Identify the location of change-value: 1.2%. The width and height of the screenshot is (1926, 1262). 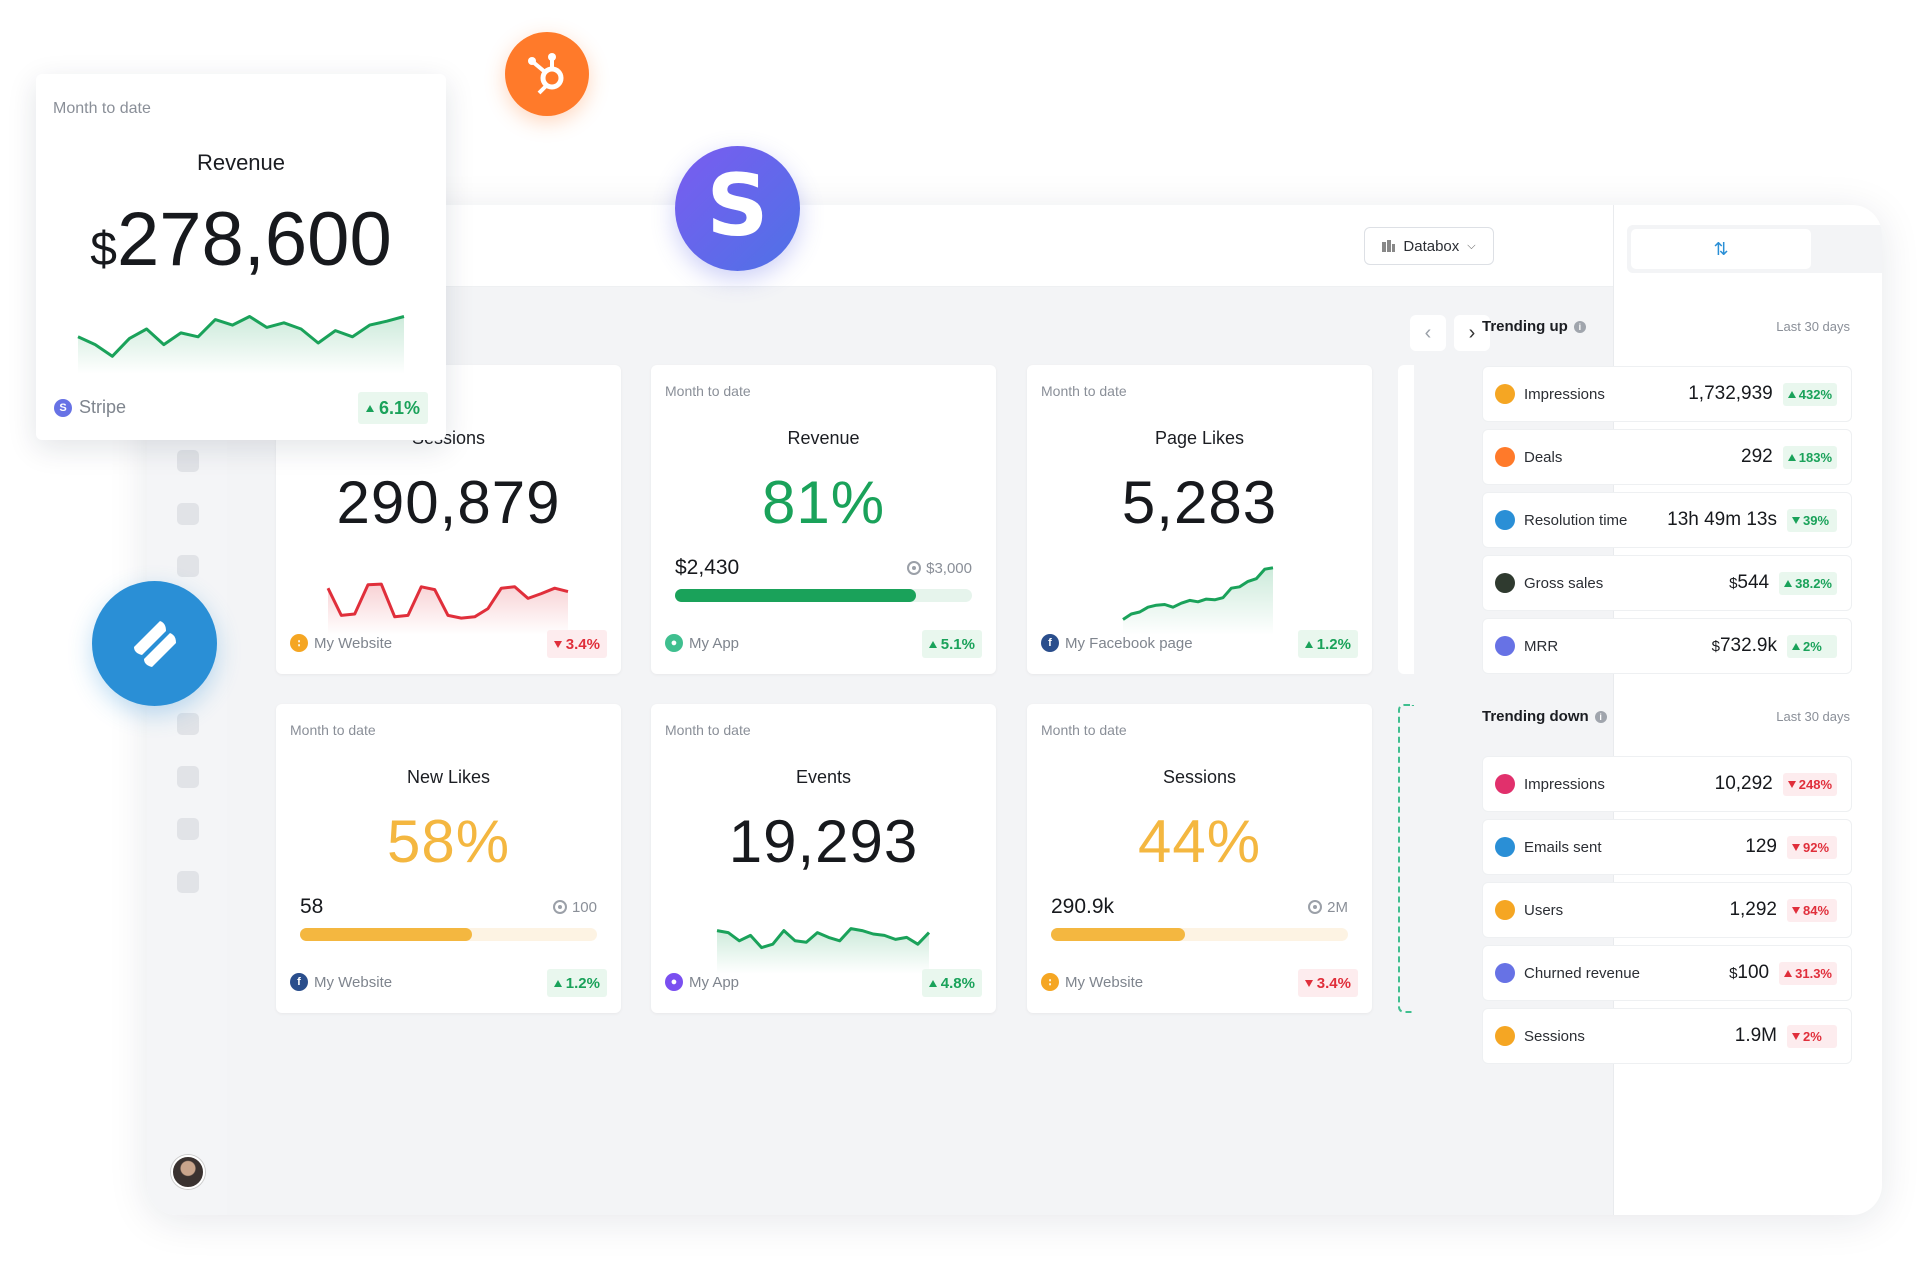
(1333, 644).